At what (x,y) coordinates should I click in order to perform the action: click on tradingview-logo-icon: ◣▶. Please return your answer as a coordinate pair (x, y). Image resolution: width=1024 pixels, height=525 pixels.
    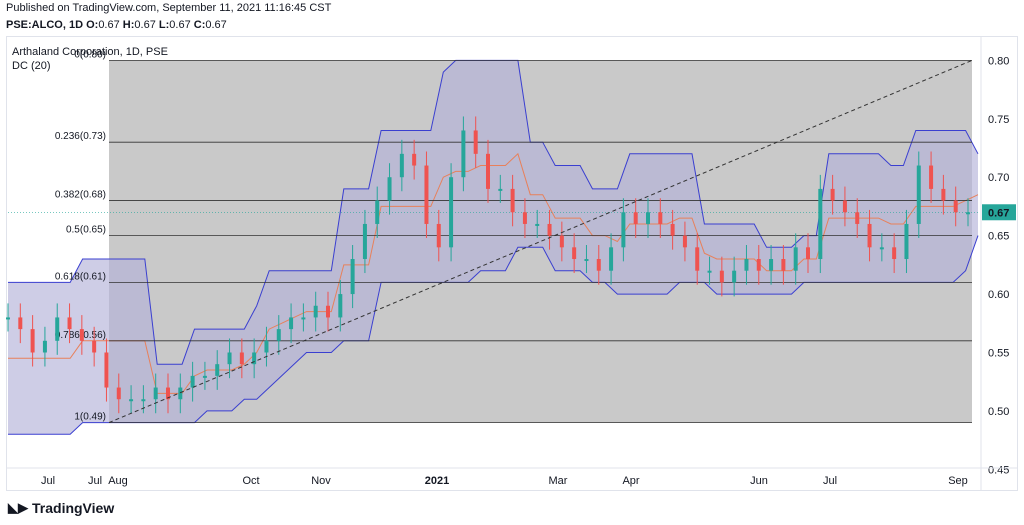
    Looking at the image, I should click on (18, 507).